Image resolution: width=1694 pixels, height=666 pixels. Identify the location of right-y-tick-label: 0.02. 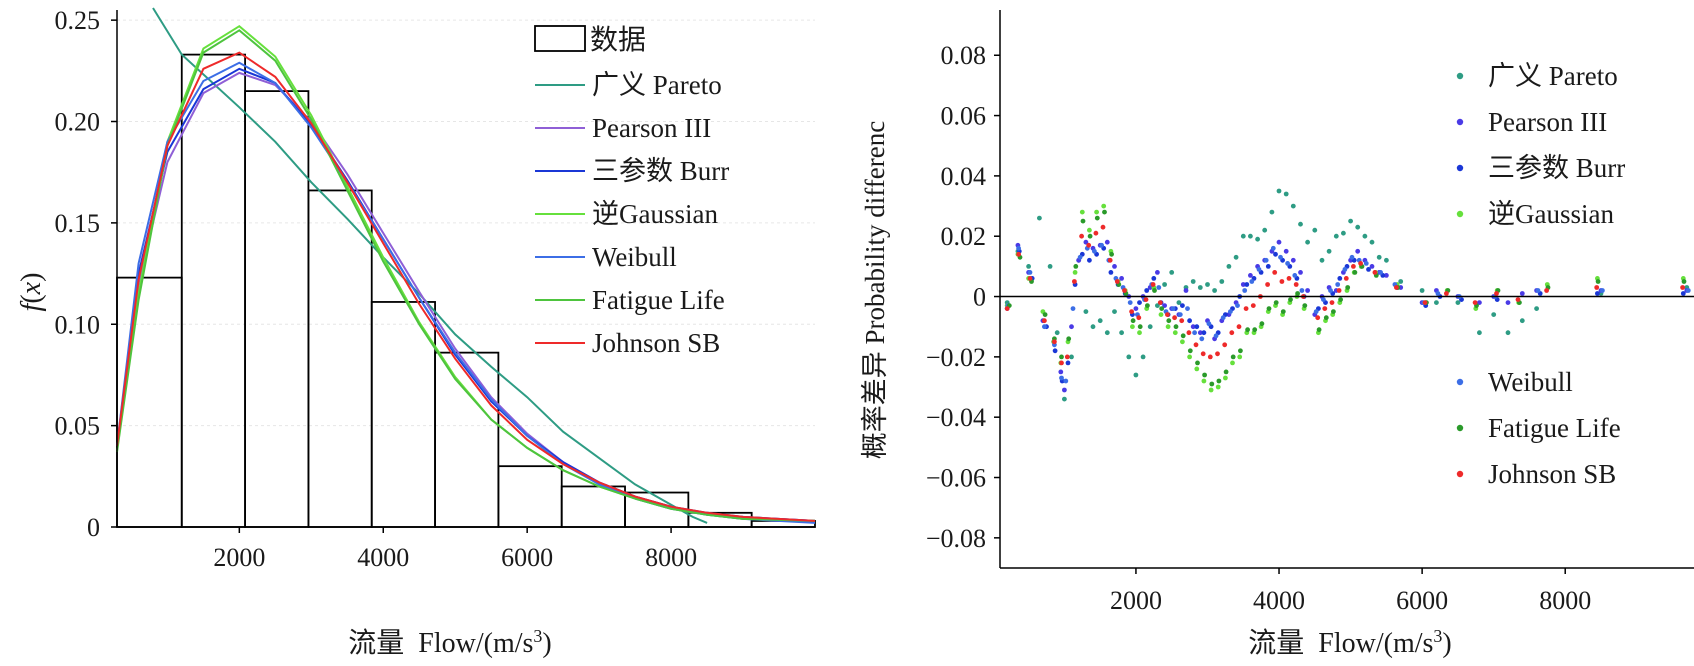
(964, 236).